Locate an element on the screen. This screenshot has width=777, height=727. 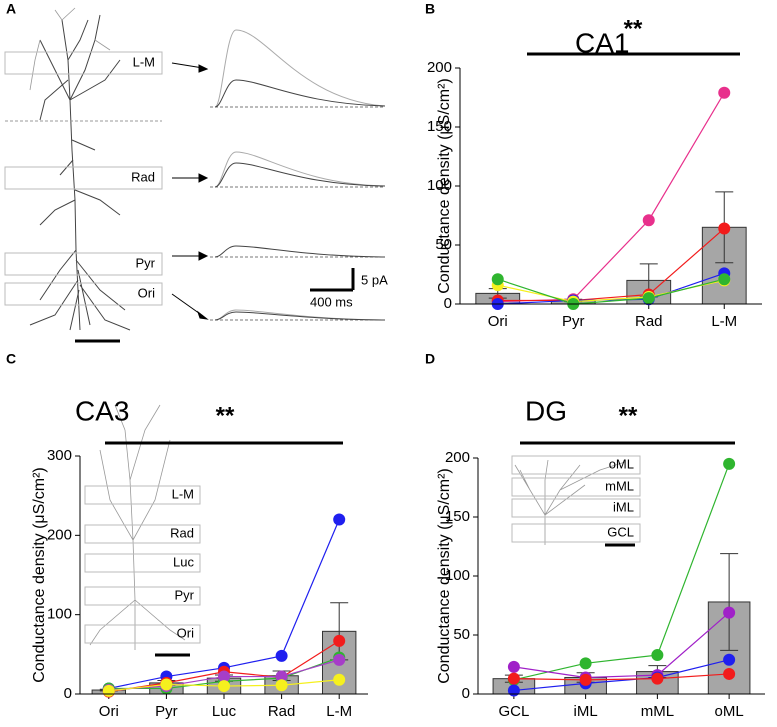
x-tick-label: Luc is located at coordinates (224, 711).